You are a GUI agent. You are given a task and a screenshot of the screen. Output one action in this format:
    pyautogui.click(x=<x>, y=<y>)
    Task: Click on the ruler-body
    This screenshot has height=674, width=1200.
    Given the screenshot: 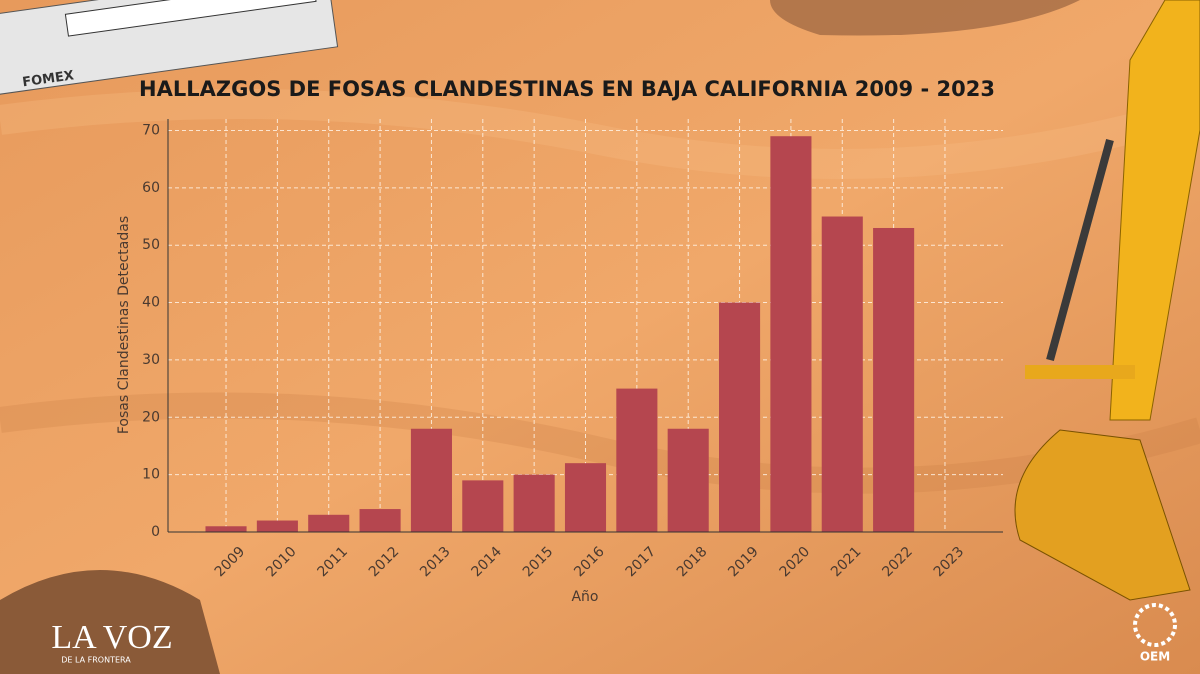 What is the action you would take?
    pyautogui.click(x=169, y=48)
    